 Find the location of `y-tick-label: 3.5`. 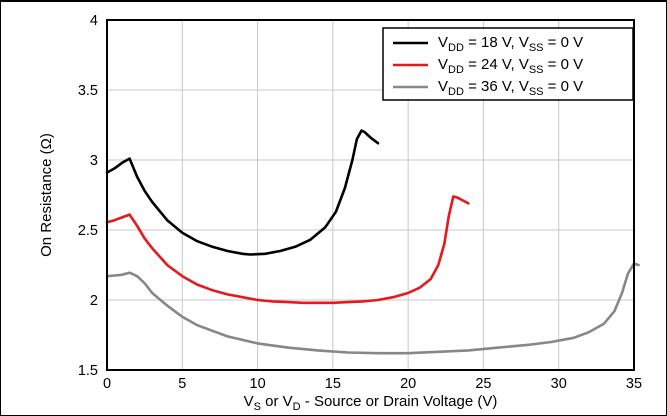

y-tick-label: 3.5 is located at coordinates (88, 91).